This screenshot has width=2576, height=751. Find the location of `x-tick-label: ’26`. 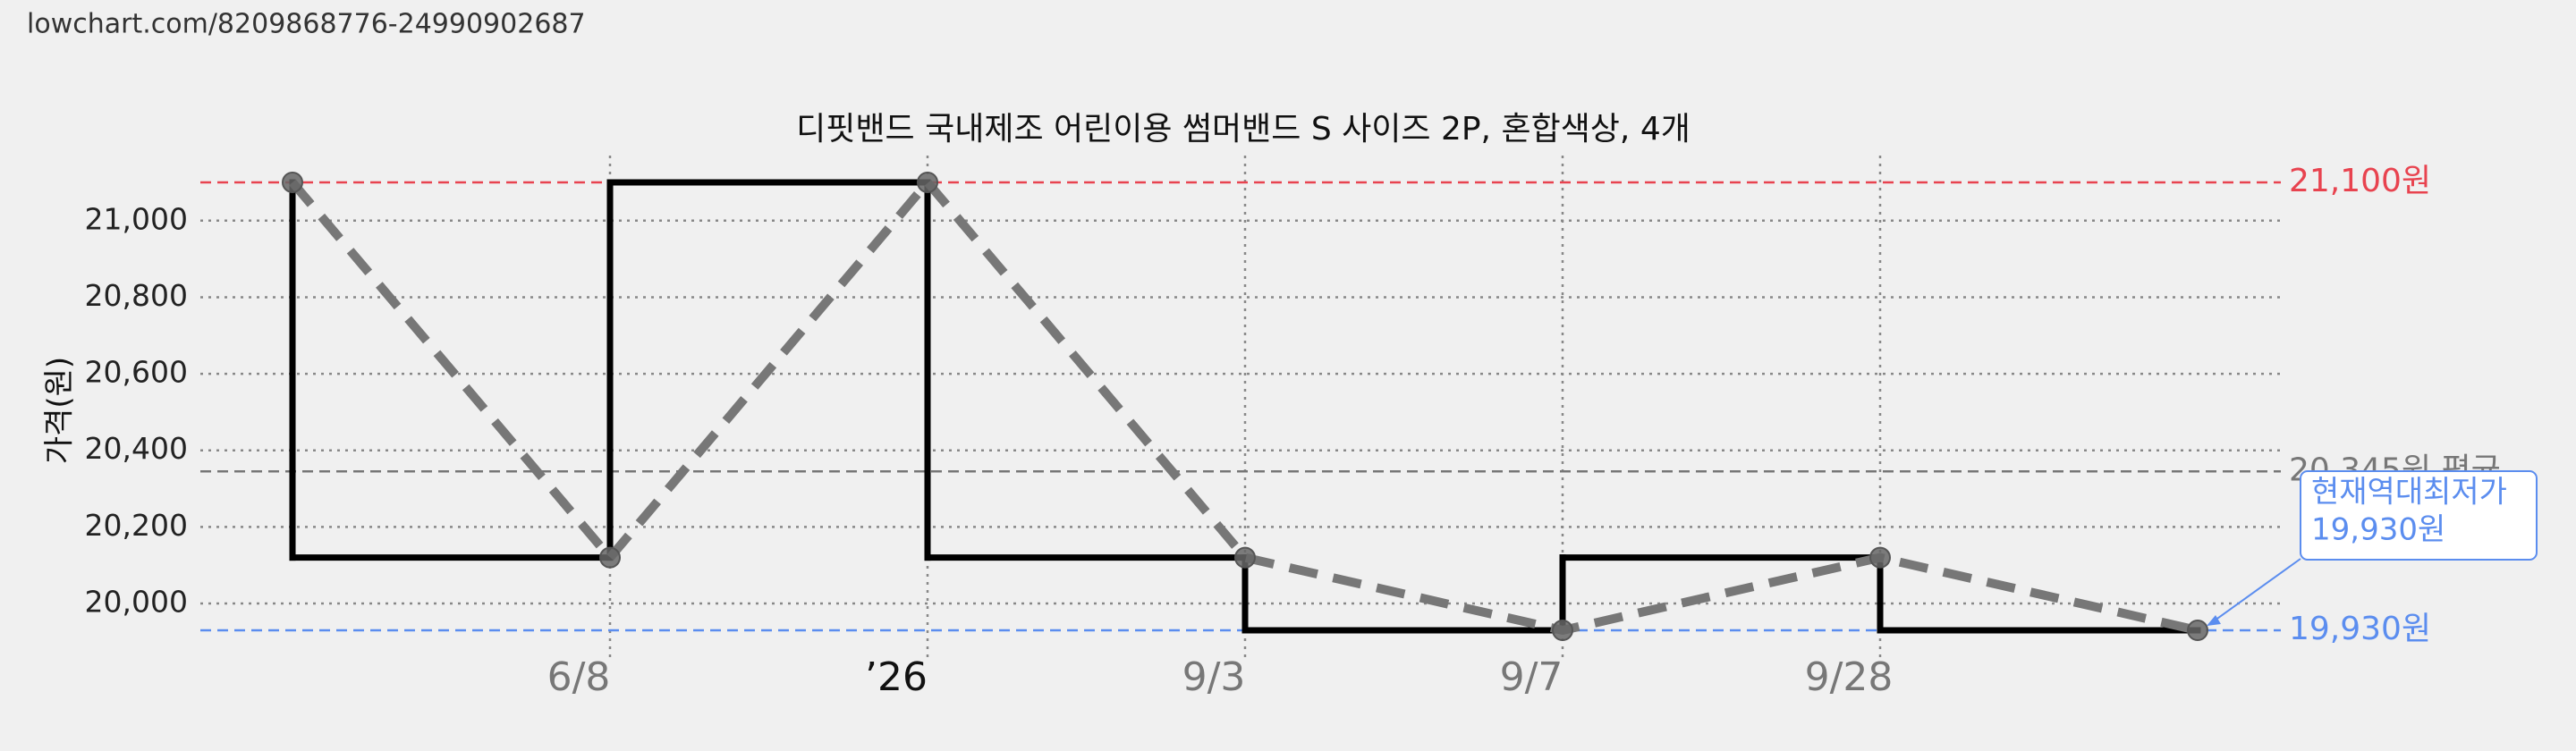

x-tick-label: ’26 is located at coordinates (896, 677).